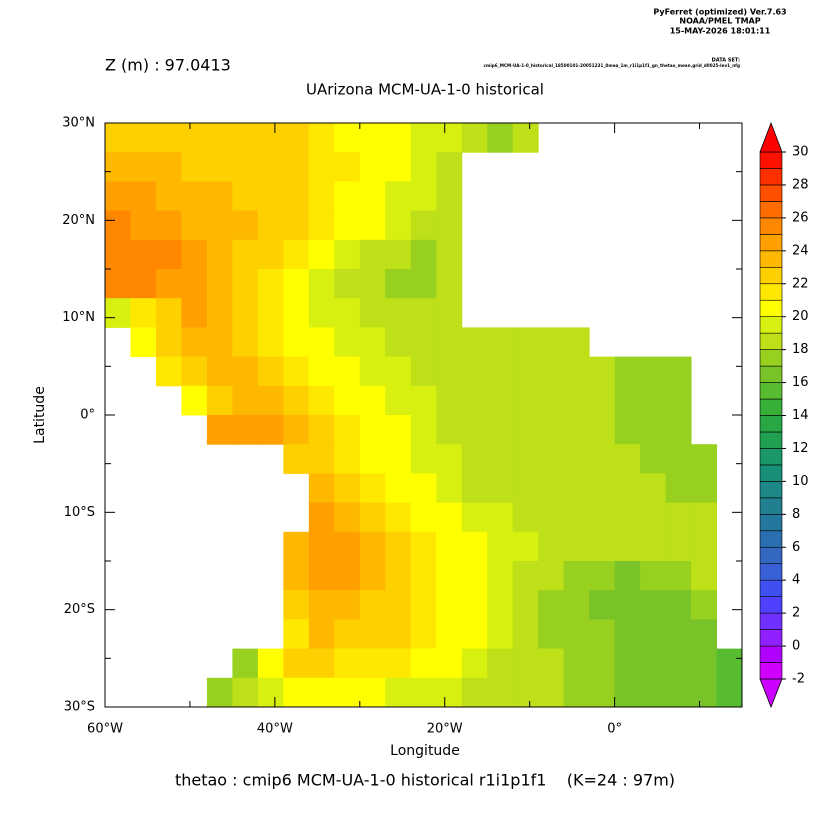 The height and width of the screenshot is (832, 832). What do you see at coordinates (800, 349) in the screenshot?
I see `colorbar-tick-label: 18` at bounding box center [800, 349].